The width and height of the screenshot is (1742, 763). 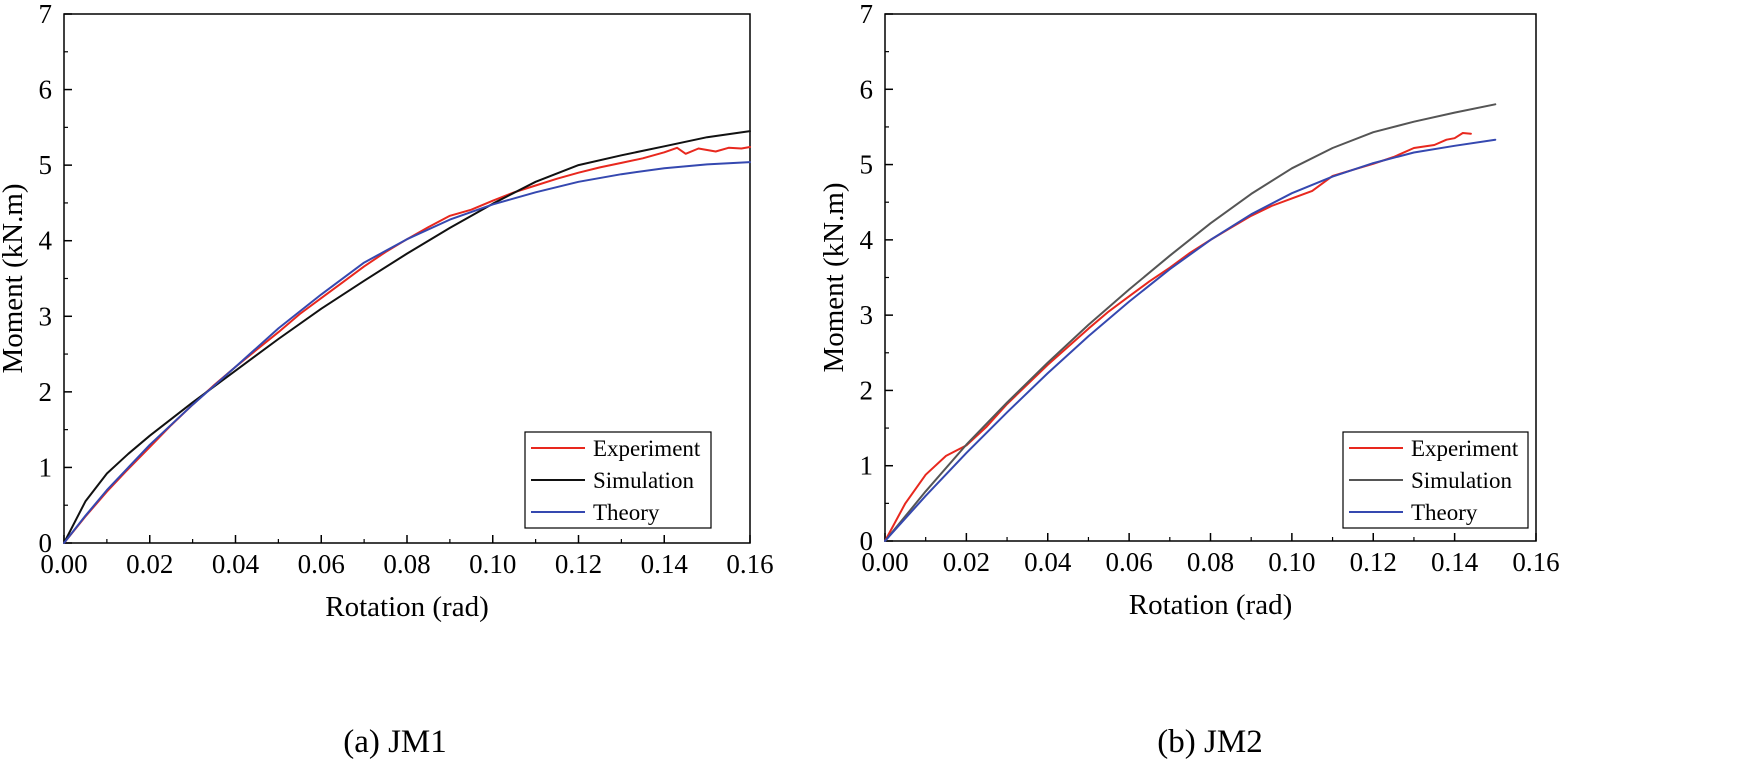 I want to click on figure-caption: (b) JM2, so click(x=1209, y=742).